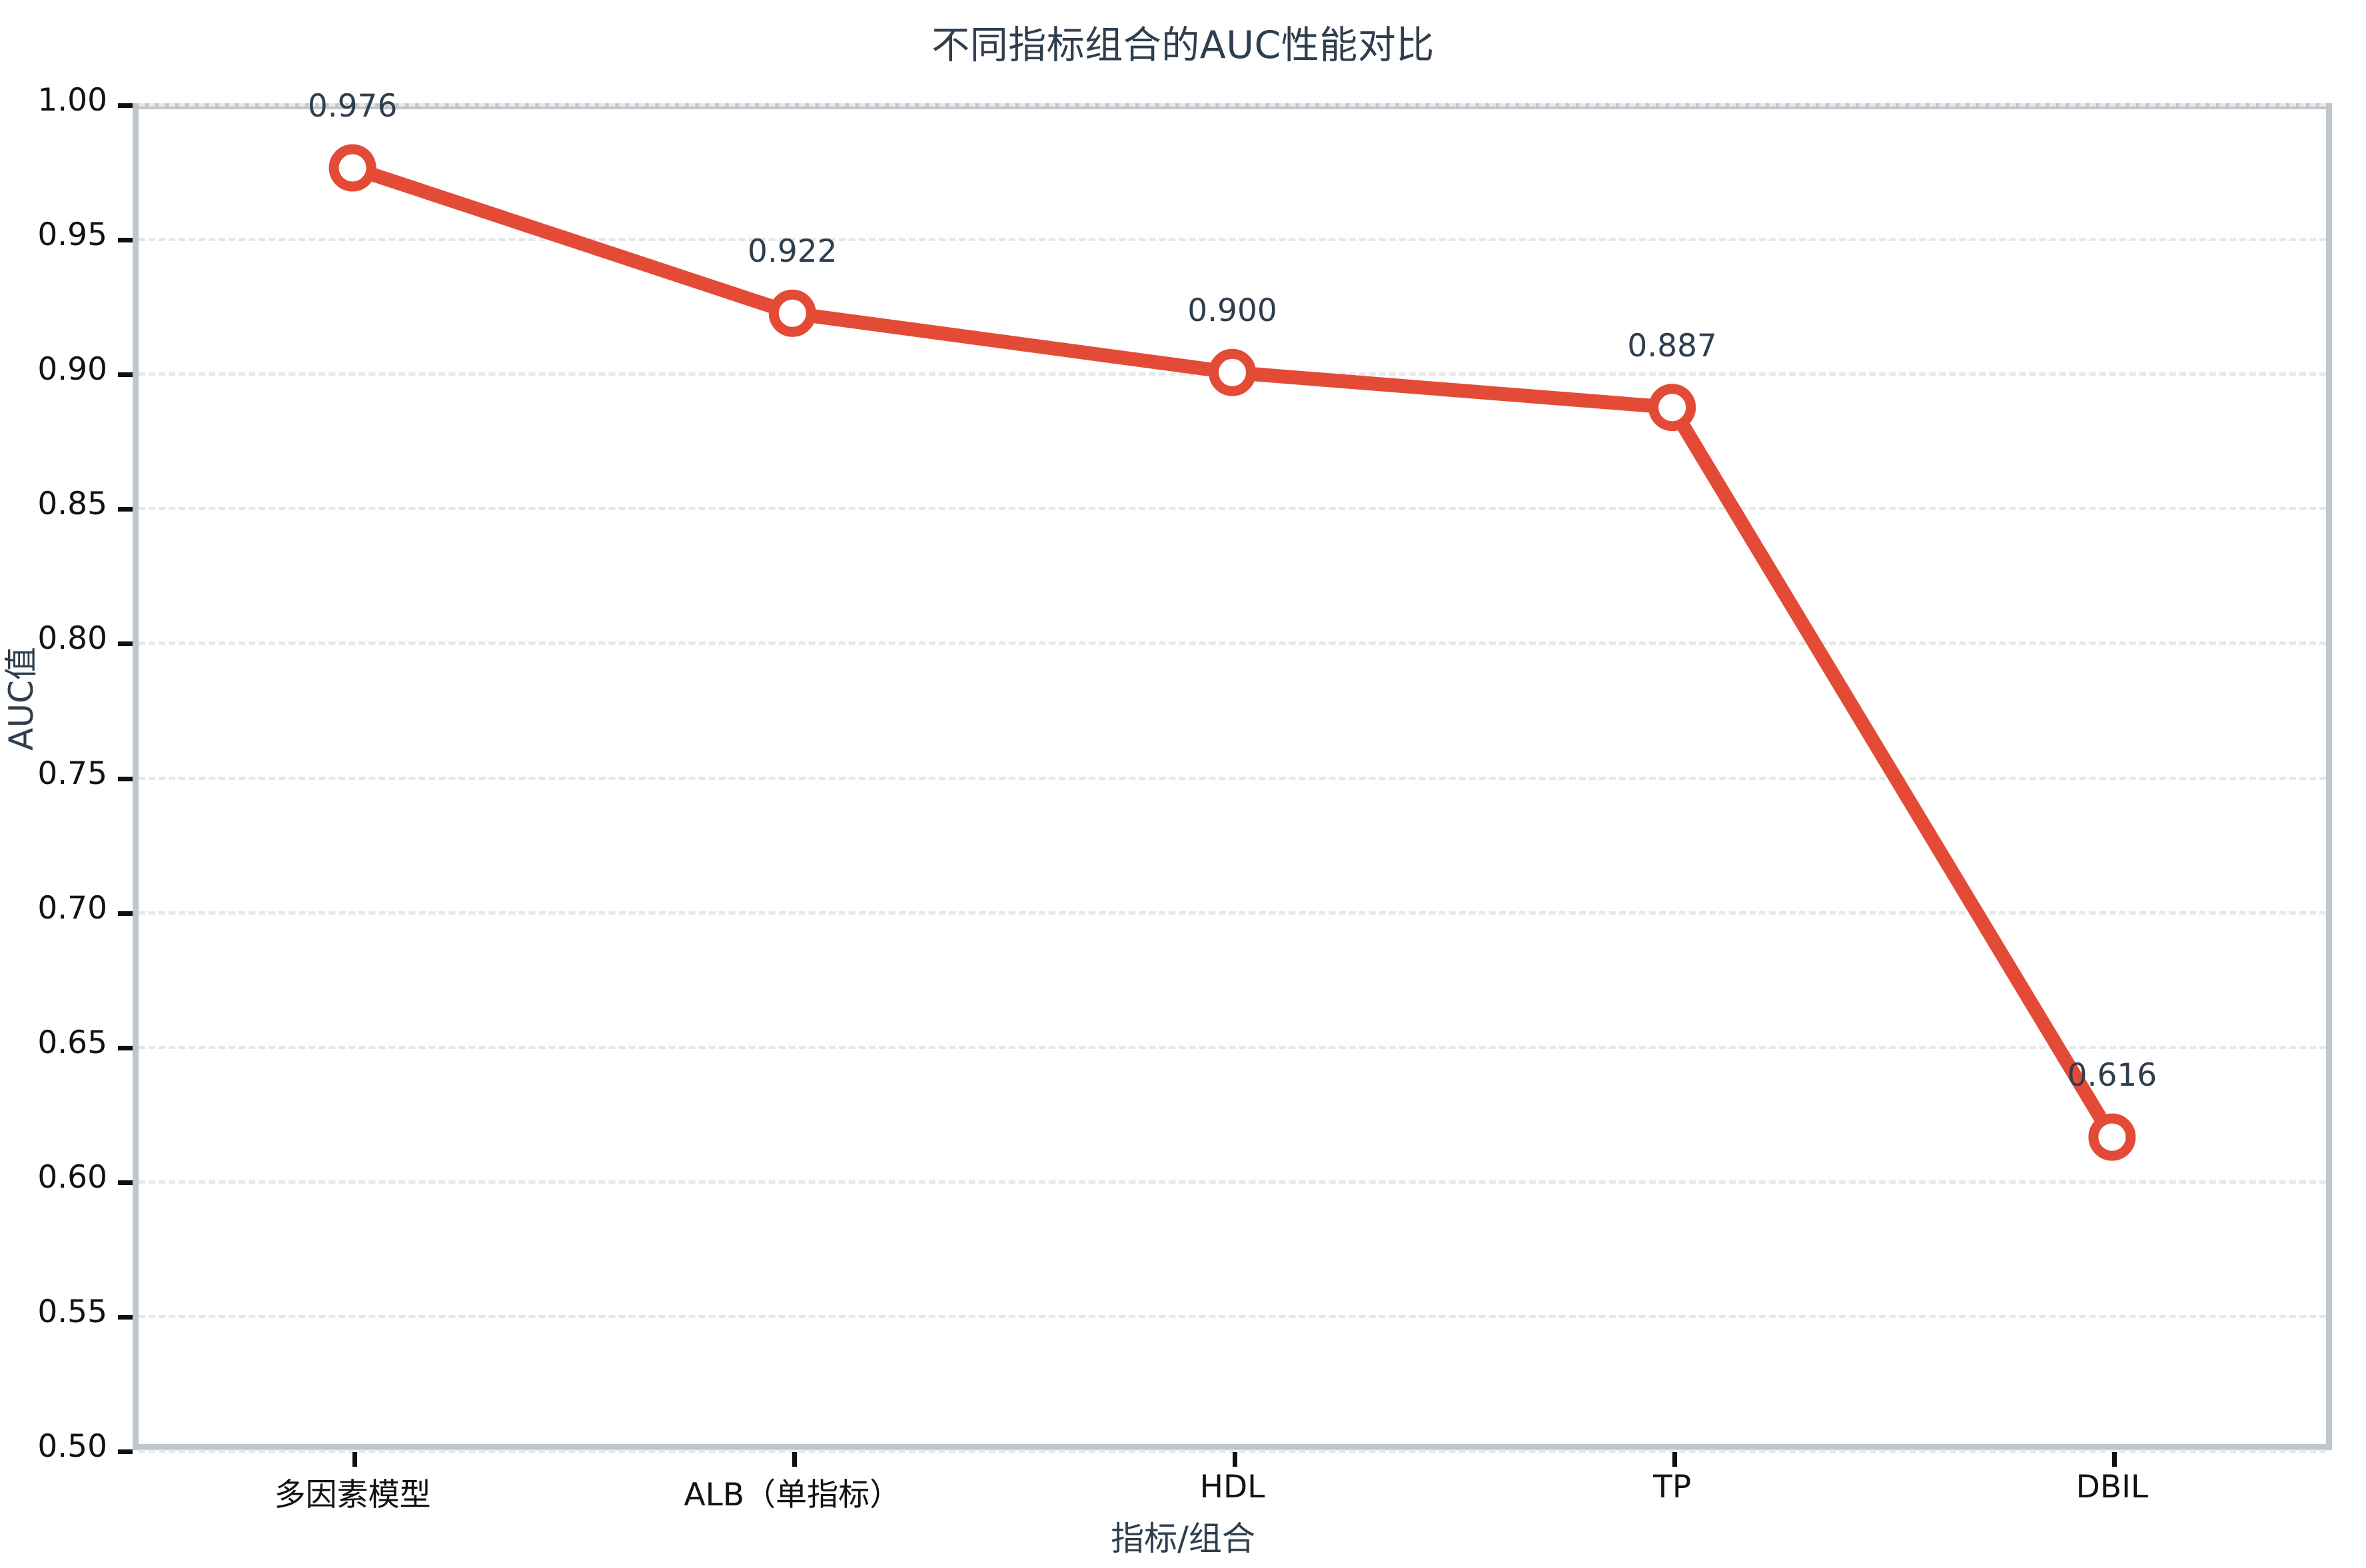  What do you see at coordinates (72, 1177) in the screenshot?
I see `y-tick-label: 0.60` at bounding box center [72, 1177].